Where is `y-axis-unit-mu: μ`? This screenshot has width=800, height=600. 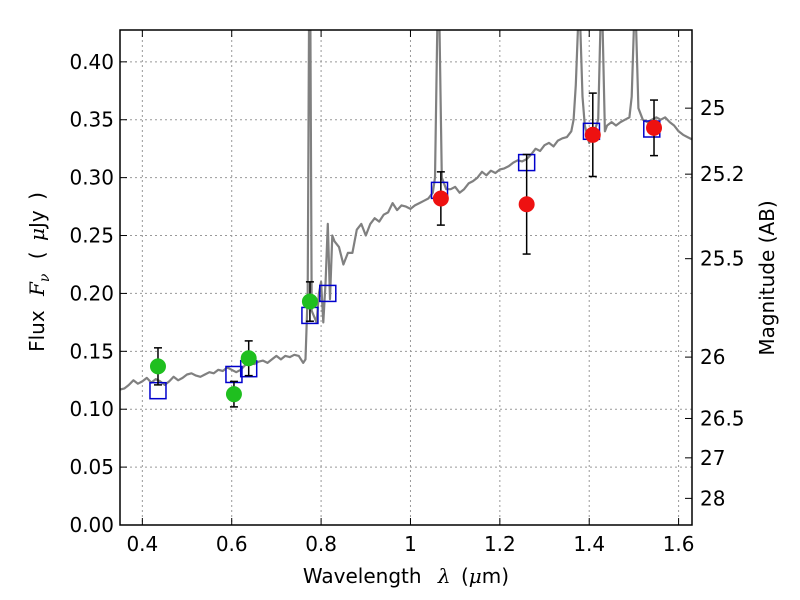 y-axis-unit-mu: μ is located at coordinates (37, 234).